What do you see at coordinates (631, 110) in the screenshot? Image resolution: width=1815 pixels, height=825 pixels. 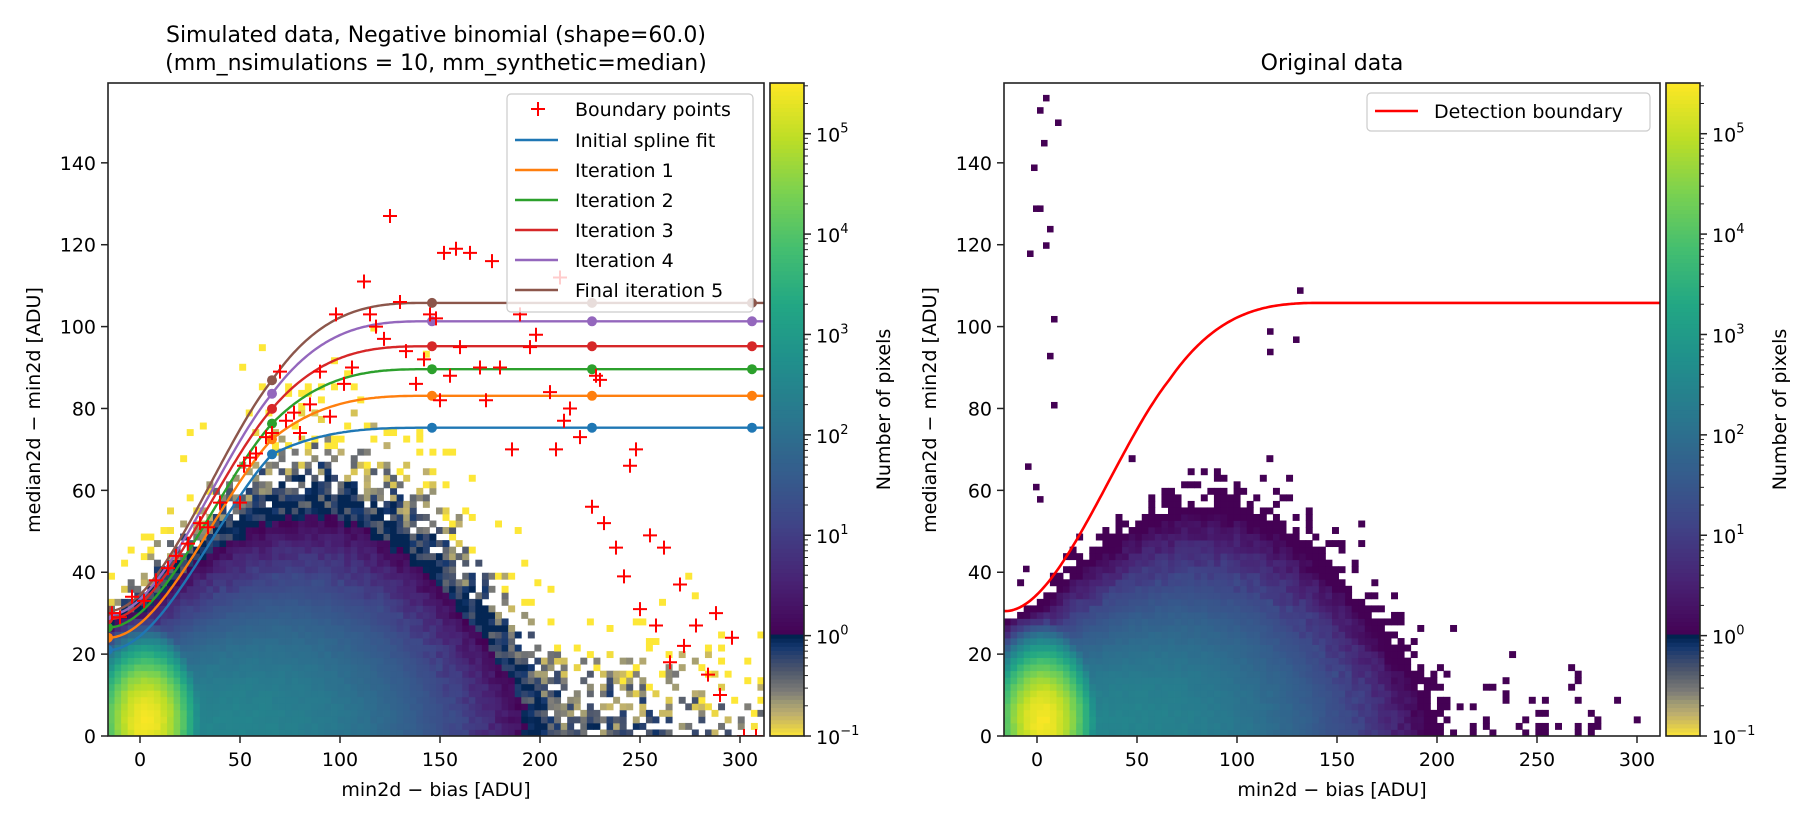 I see `legend-item-boundary-points: Boundary points` at bounding box center [631, 110].